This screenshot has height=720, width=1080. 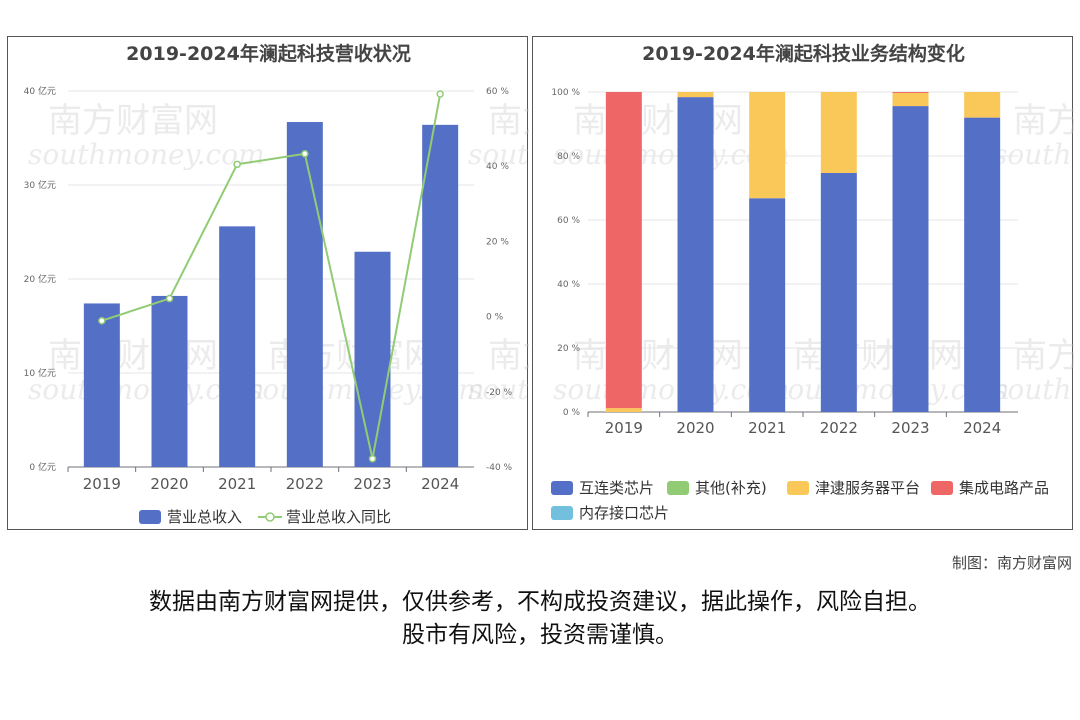 I want to click on y-tick-label: 20 %, so click(x=568, y=349).